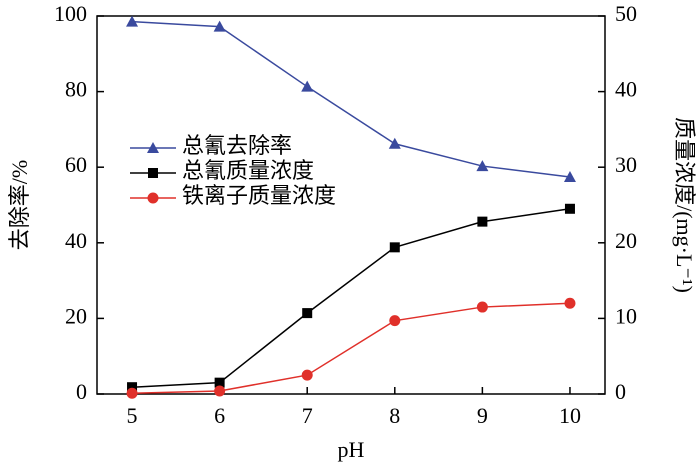 This screenshot has height=472, width=700. Describe the element at coordinates (76, 315) in the screenshot. I see `y-tick-label: 20` at that location.